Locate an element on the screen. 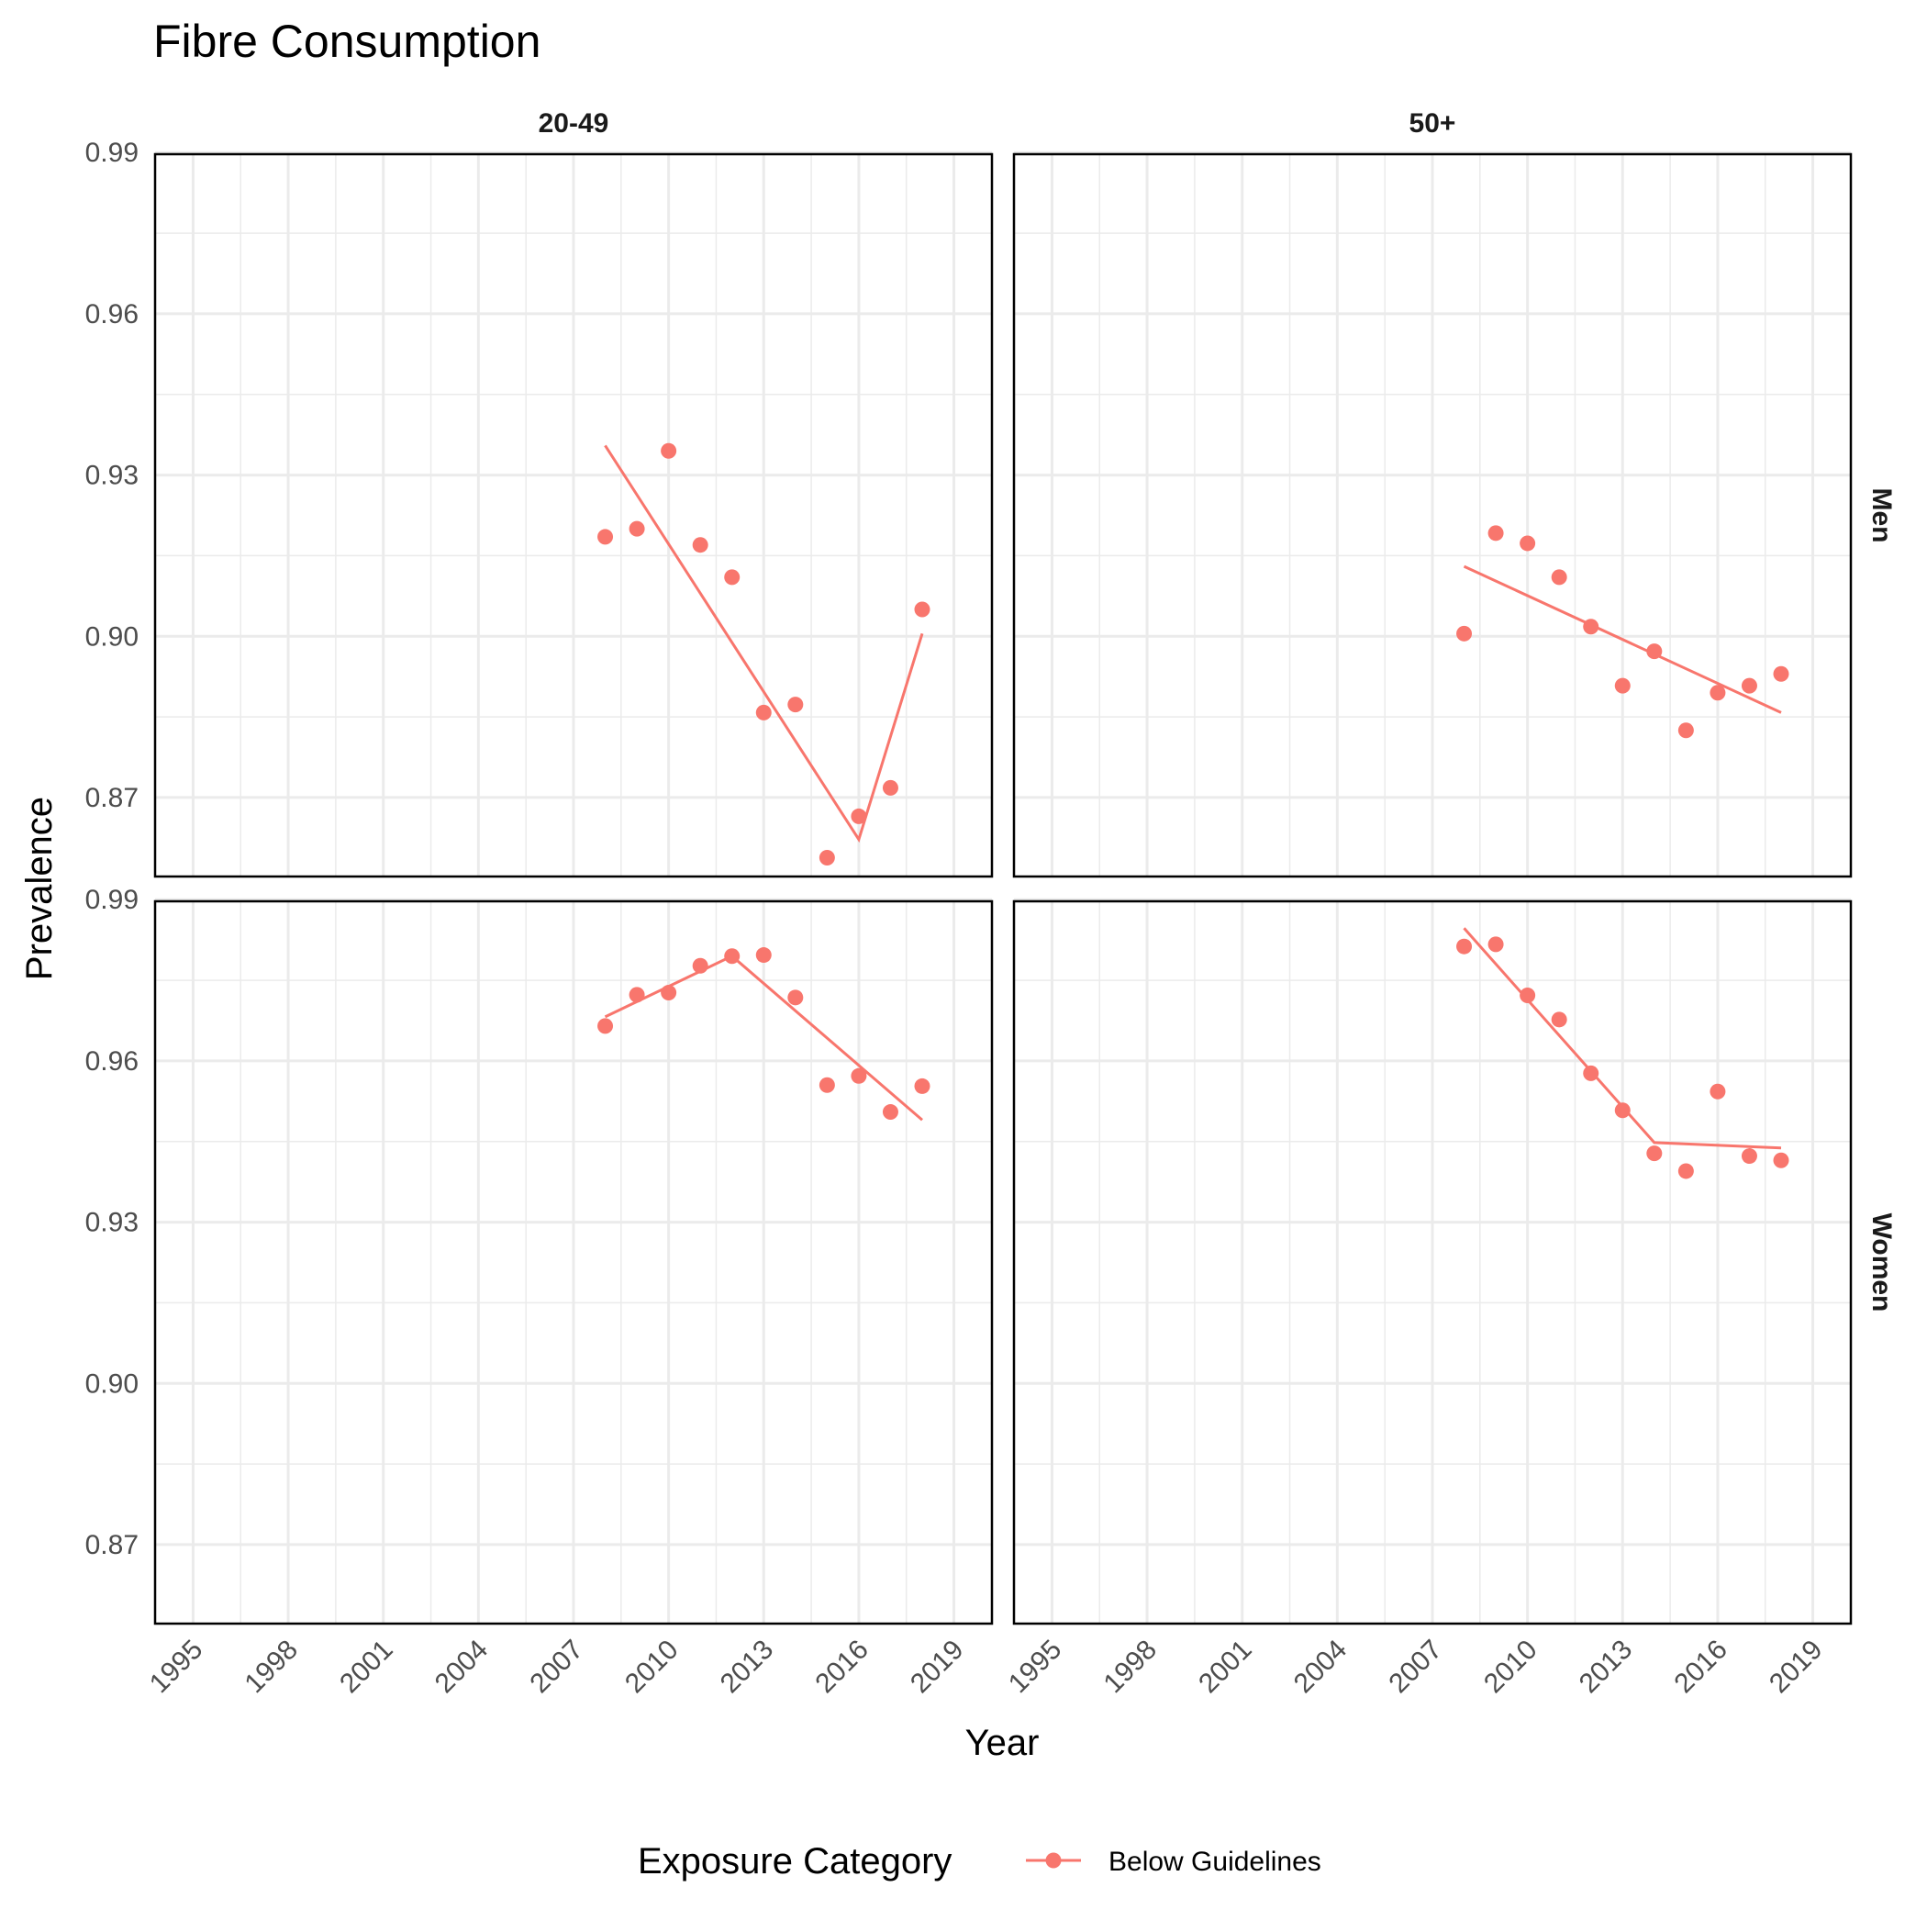 Image resolution: width=1927 pixels, height=1932 pixels. chart-title: Fibre Consumption is located at coordinates (346, 41).